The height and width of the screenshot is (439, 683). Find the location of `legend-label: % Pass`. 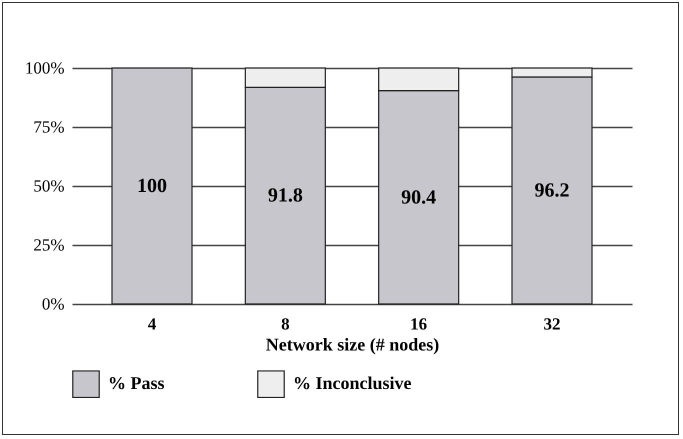

legend-label: % Pass is located at coordinates (136, 383).